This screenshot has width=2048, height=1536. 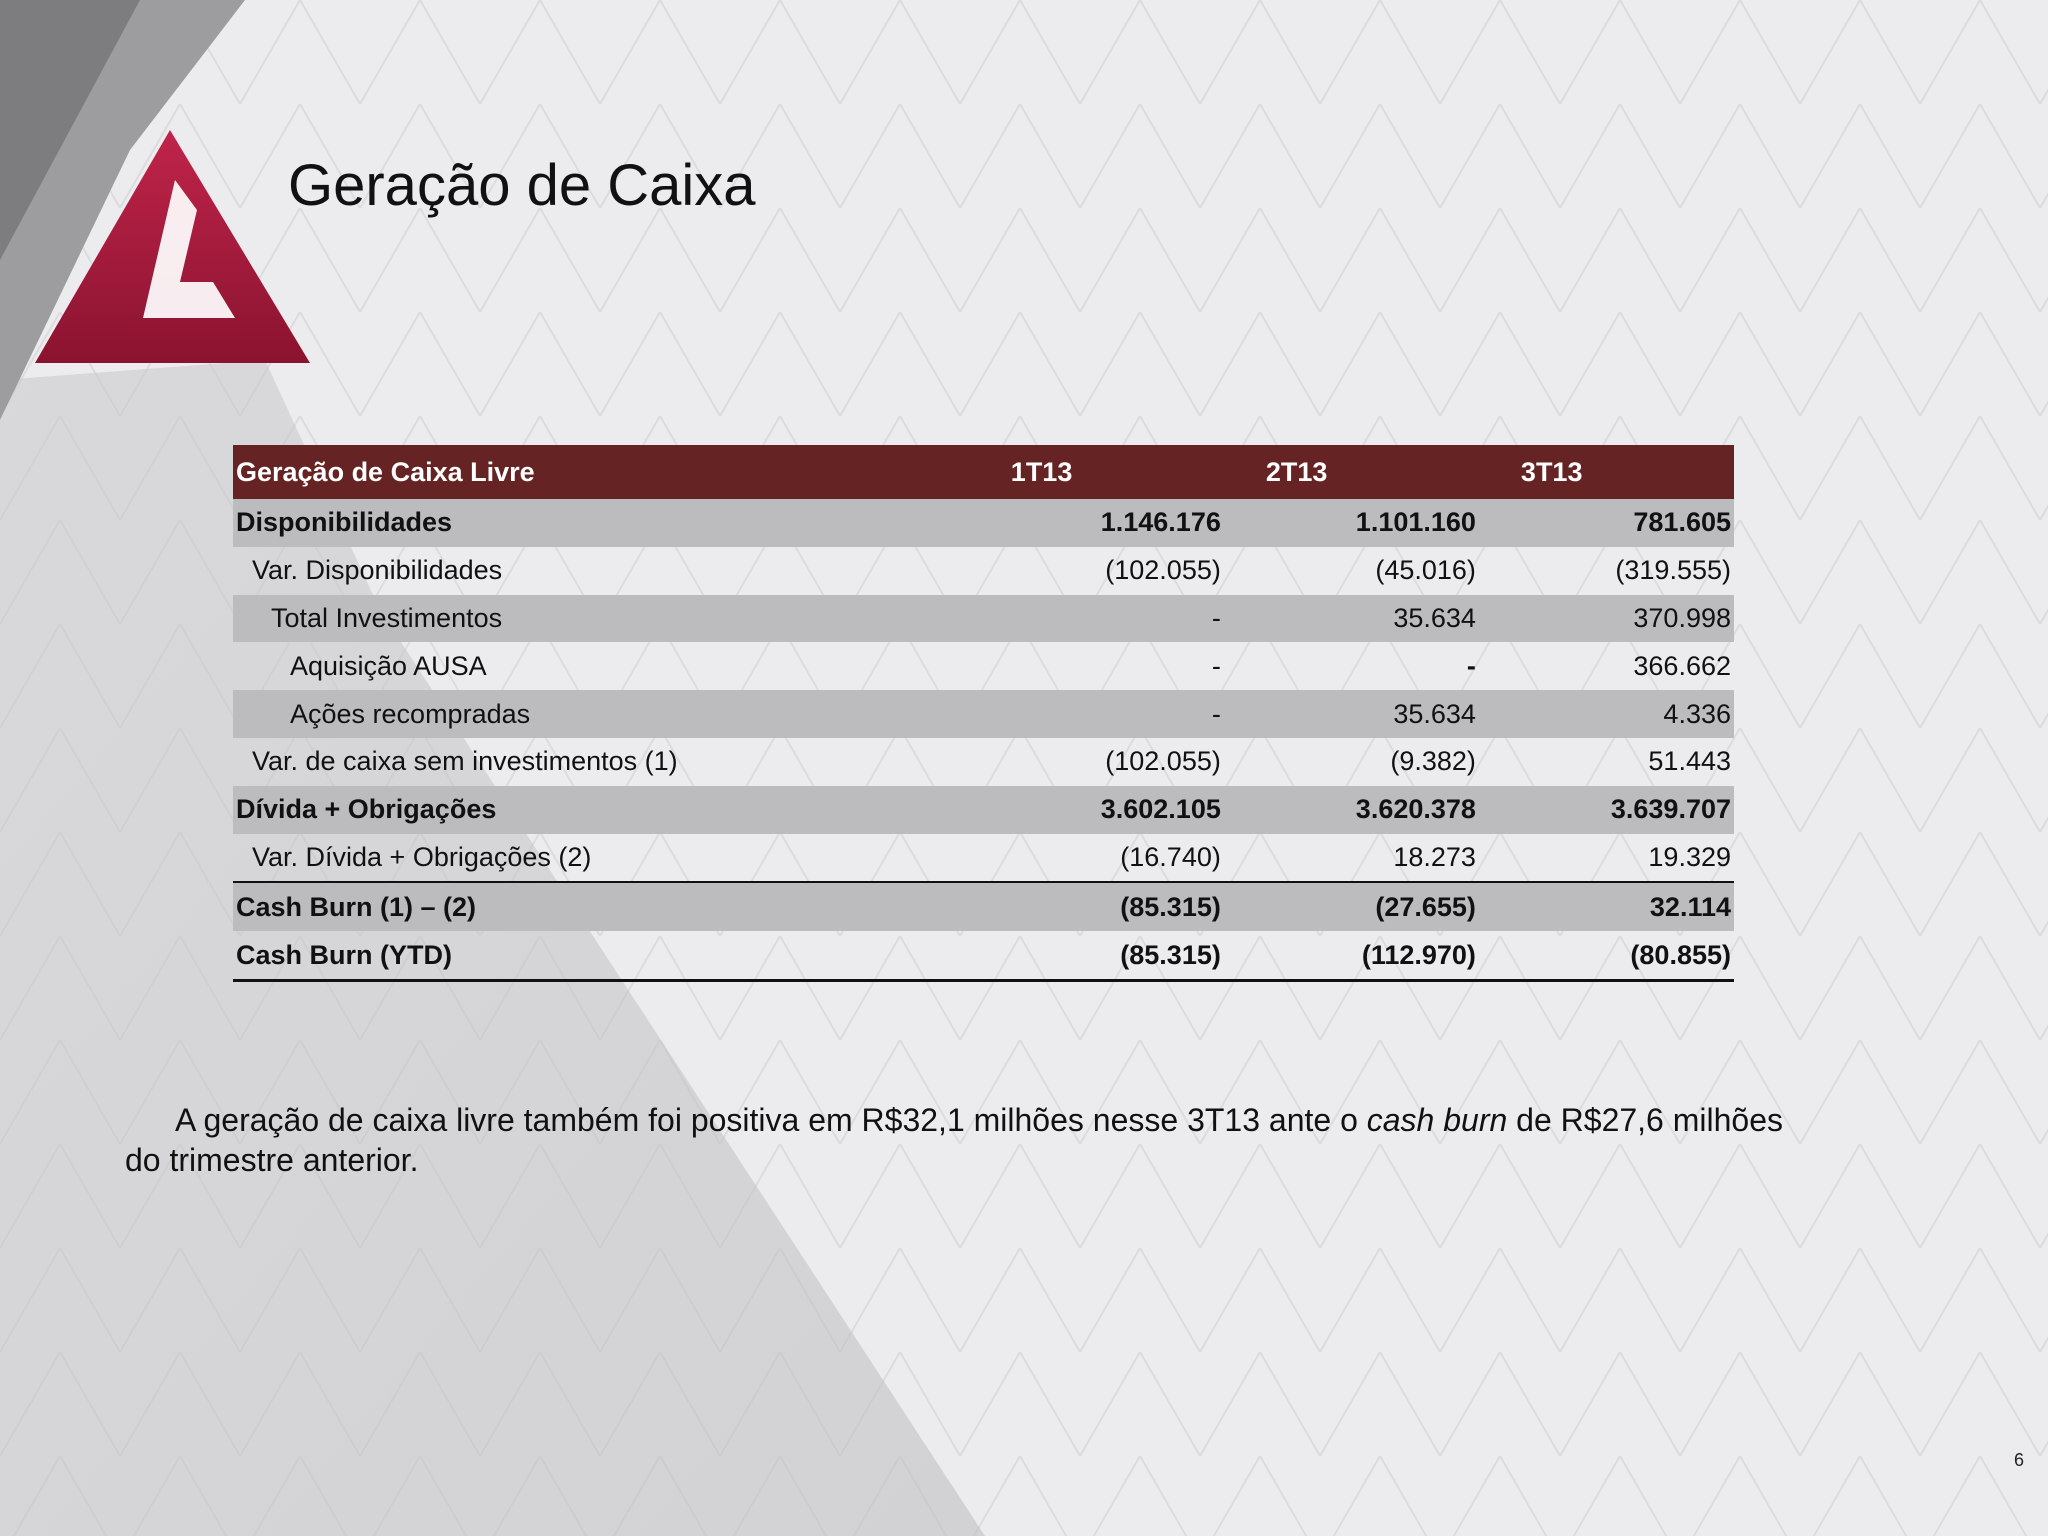 What do you see at coordinates (1425, 570) in the screenshot?
I see `cell-2t13: (45.016)` at bounding box center [1425, 570].